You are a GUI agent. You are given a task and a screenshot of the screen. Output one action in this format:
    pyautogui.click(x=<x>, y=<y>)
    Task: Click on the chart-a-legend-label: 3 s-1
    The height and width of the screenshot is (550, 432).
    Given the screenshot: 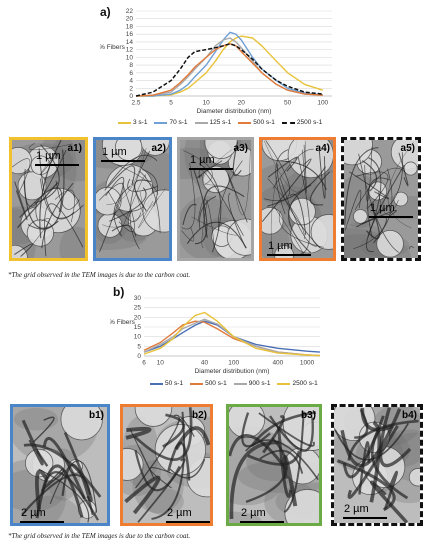 What is the action you would take?
    pyautogui.click(x=140, y=122)
    